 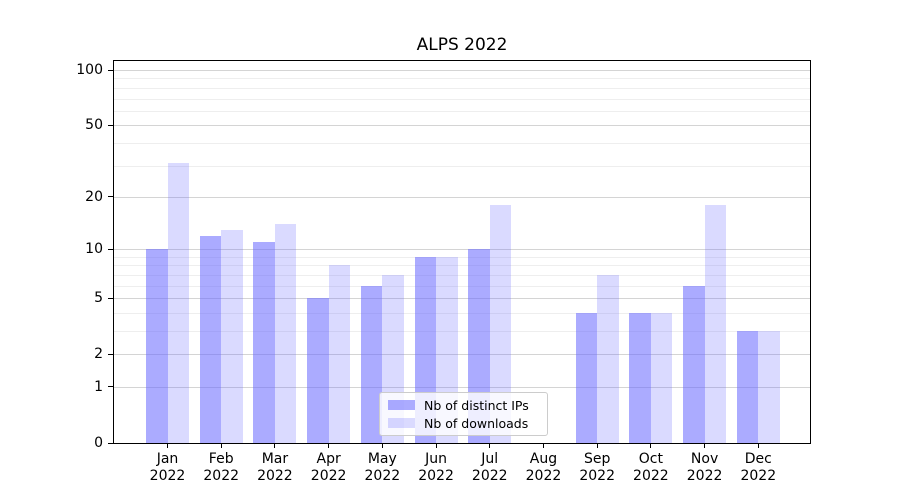 What do you see at coordinates (401, 423) in the screenshot?
I see `legend-swatch-downloads` at bounding box center [401, 423].